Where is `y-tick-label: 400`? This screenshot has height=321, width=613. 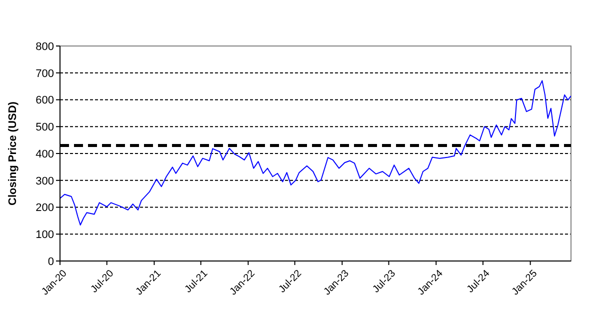
y-tick-label: 400 is located at coordinates (45, 154).